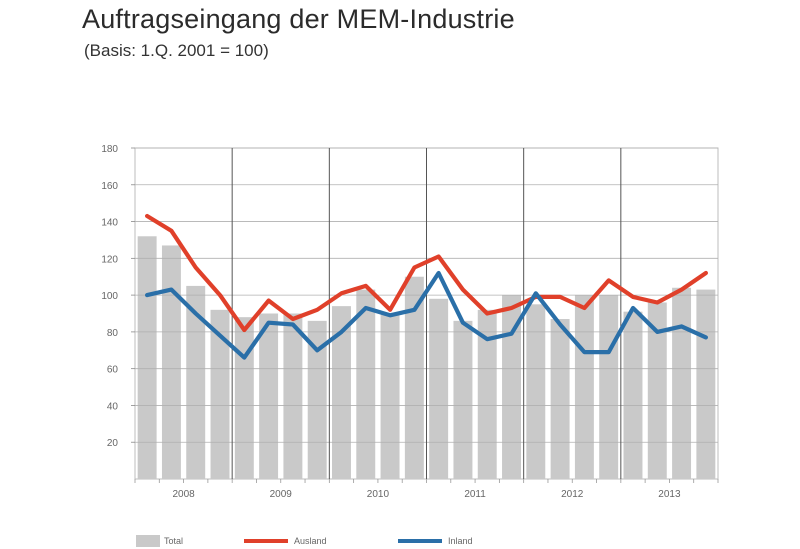 The width and height of the screenshot is (800, 549). What do you see at coordinates (109, 259) in the screenshot?
I see `y-tick-label: 120` at bounding box center [109, 259].